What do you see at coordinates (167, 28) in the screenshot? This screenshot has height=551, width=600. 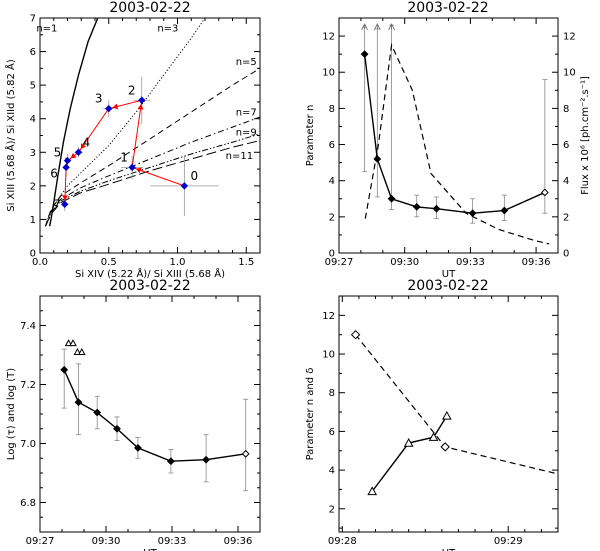 I see `curve-label: n=3` at bounding box center [167, 28].